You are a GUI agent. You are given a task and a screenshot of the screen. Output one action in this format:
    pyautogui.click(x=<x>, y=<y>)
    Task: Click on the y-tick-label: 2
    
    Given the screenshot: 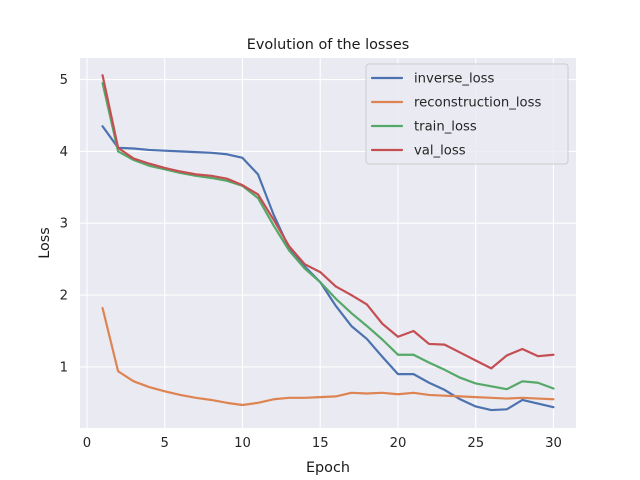 What is the action you would take?
    pyautogui.click(x=64, y=296)
    